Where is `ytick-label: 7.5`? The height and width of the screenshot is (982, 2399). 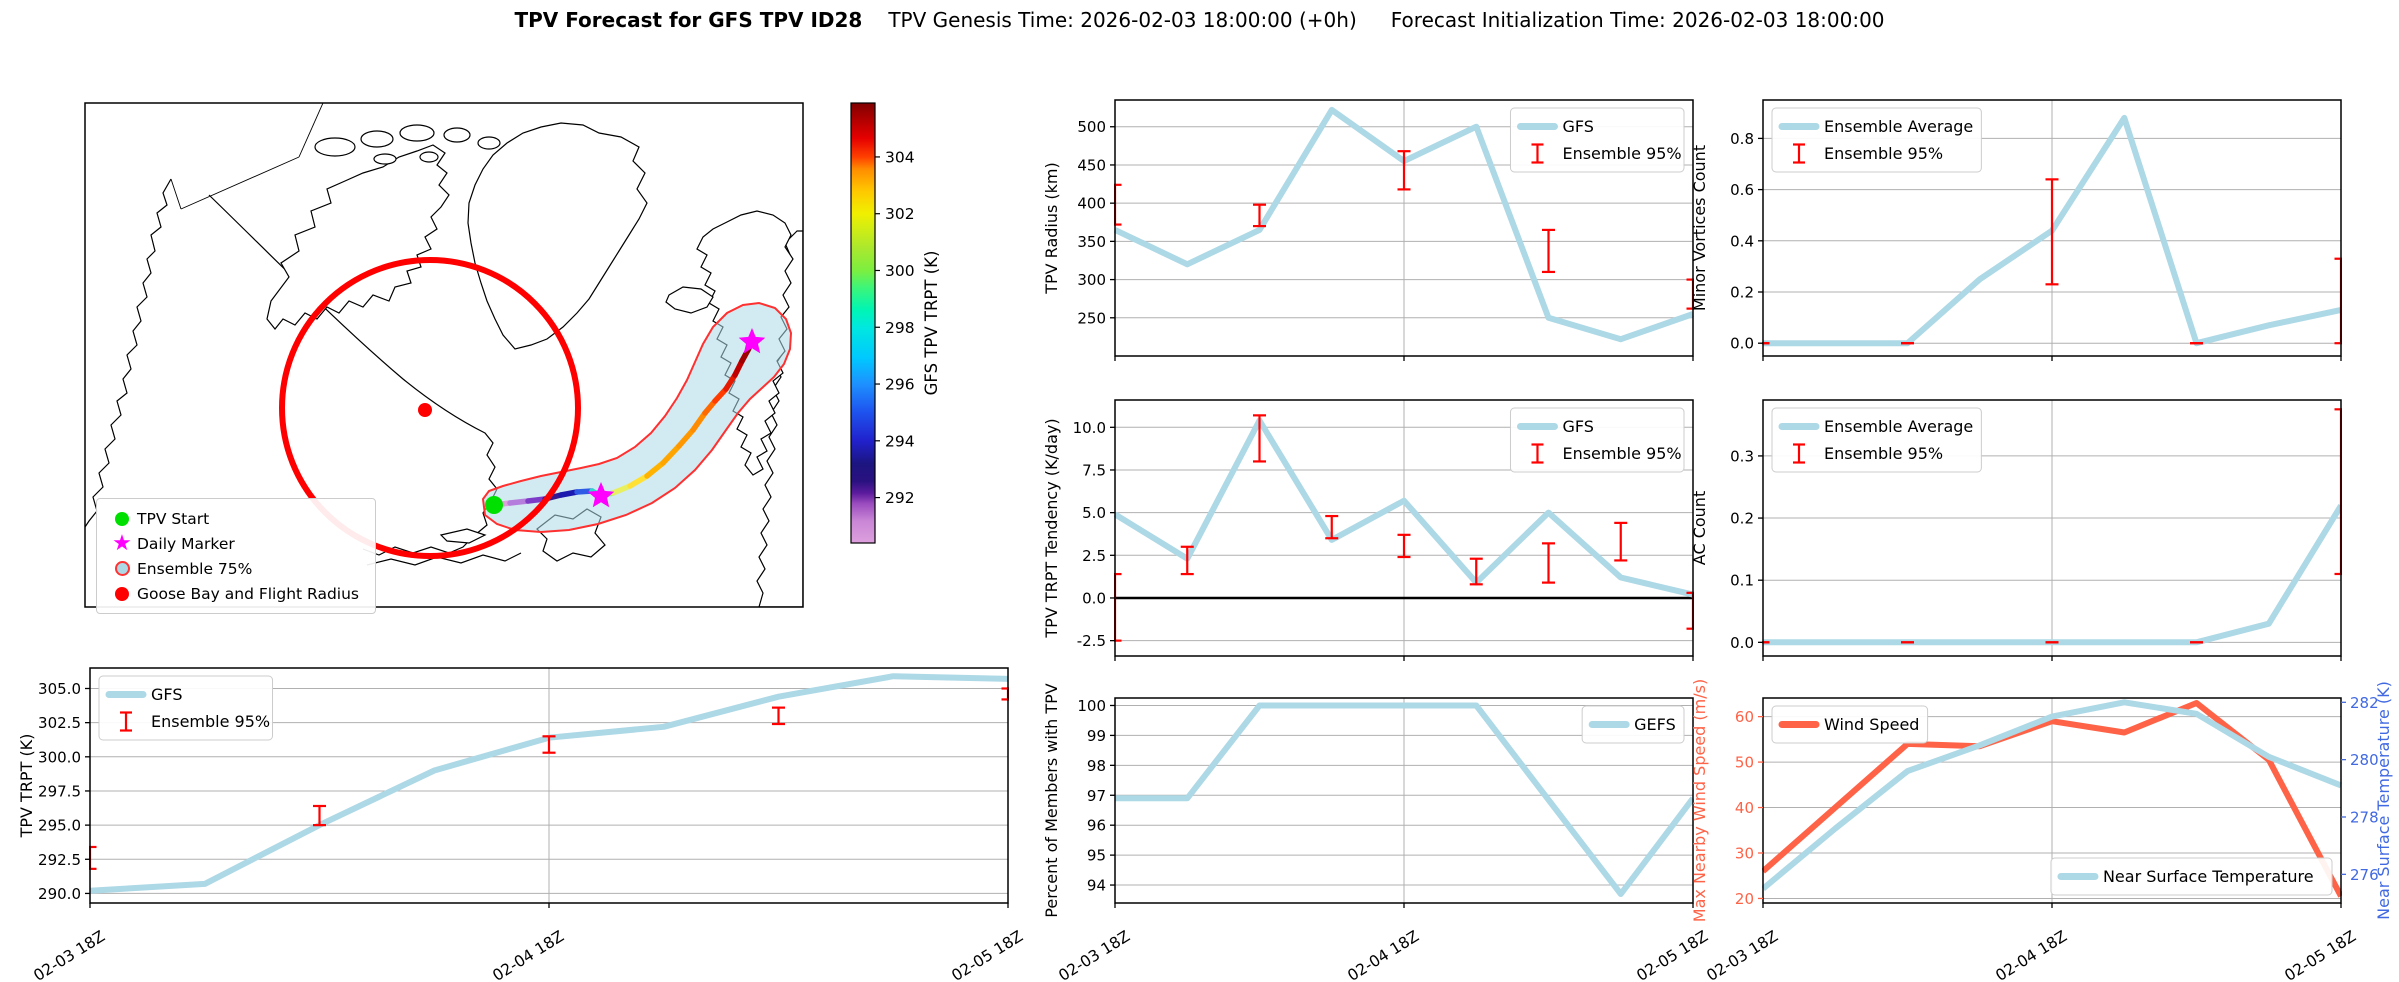
ytick-label: 7.5 is located at coordinates (1094, 470).